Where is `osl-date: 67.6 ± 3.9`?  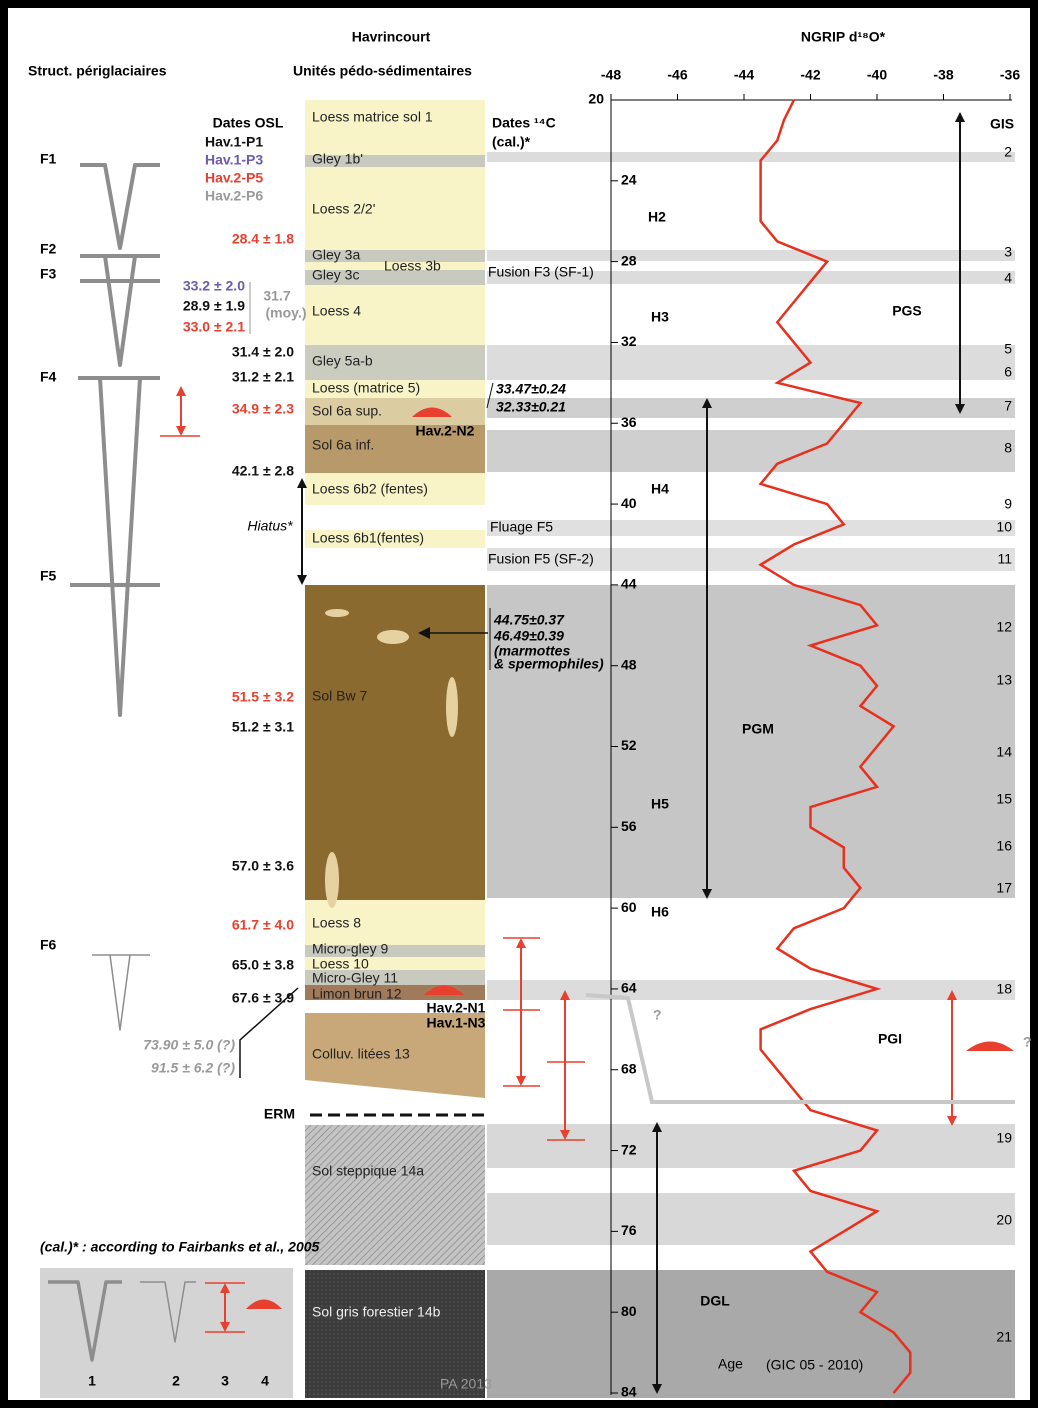
osl-date: 67.6 ± 3.9 is located at coordinates (263, 998).